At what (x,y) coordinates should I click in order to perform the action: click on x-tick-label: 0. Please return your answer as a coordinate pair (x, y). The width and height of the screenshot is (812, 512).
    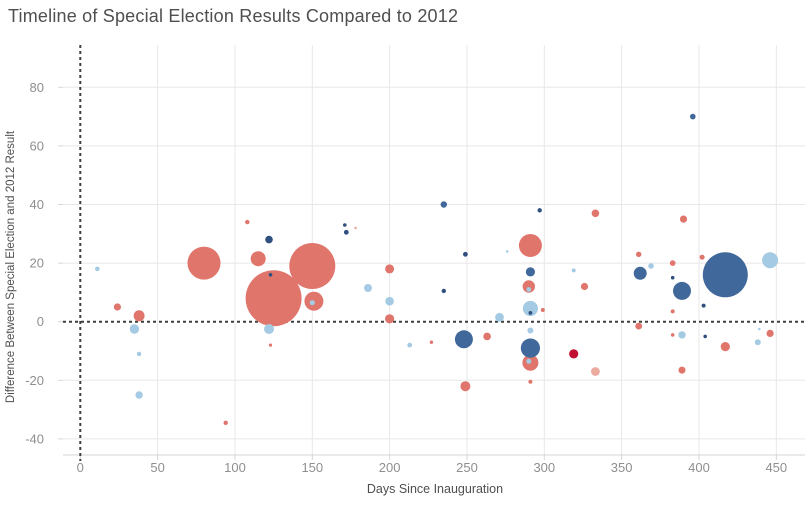
    Looking at the image, I should click on (80, 467).